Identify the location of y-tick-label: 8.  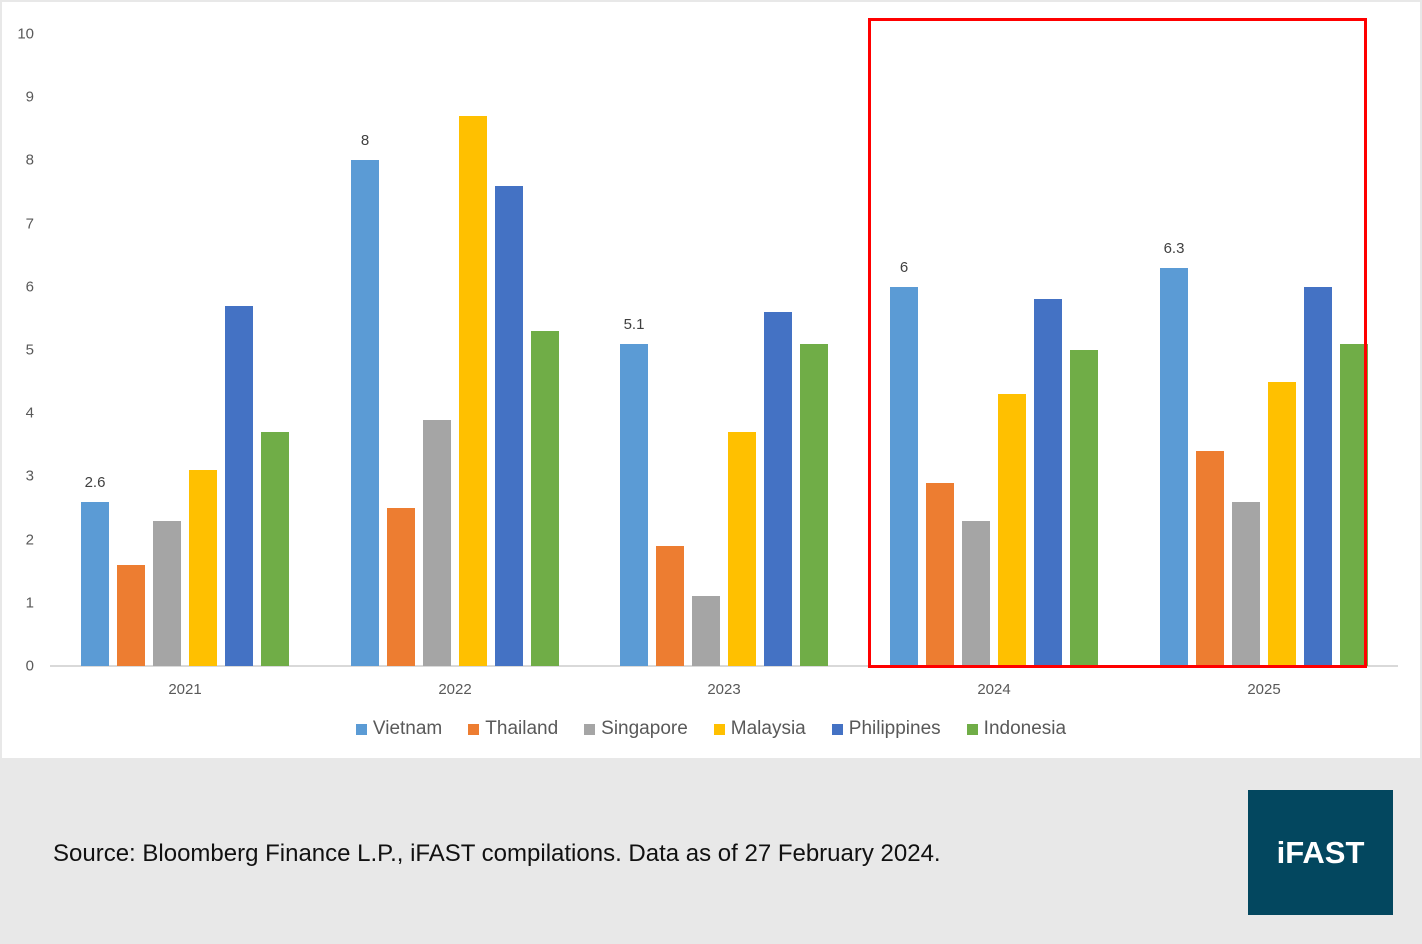
(29, 160).